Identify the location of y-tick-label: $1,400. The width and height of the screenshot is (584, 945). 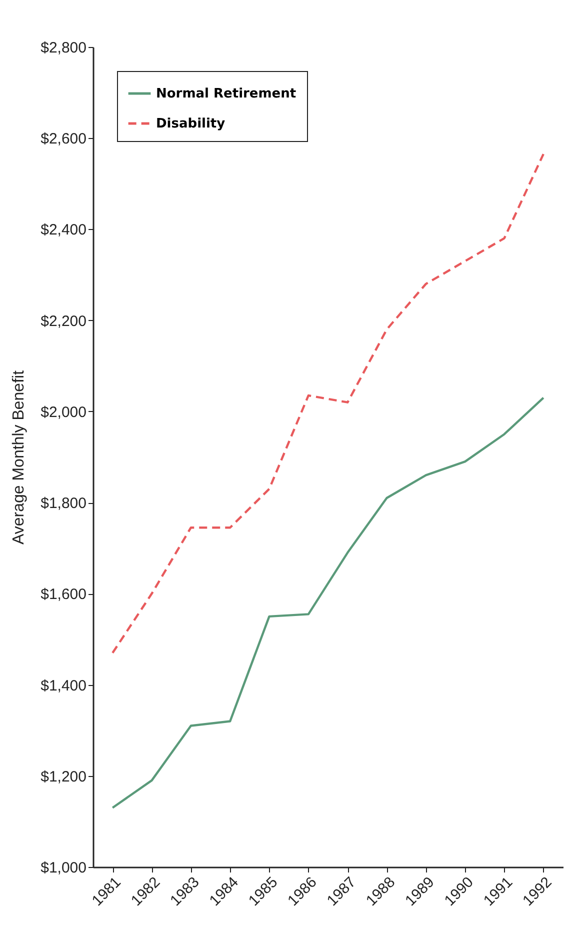
(63, 685).